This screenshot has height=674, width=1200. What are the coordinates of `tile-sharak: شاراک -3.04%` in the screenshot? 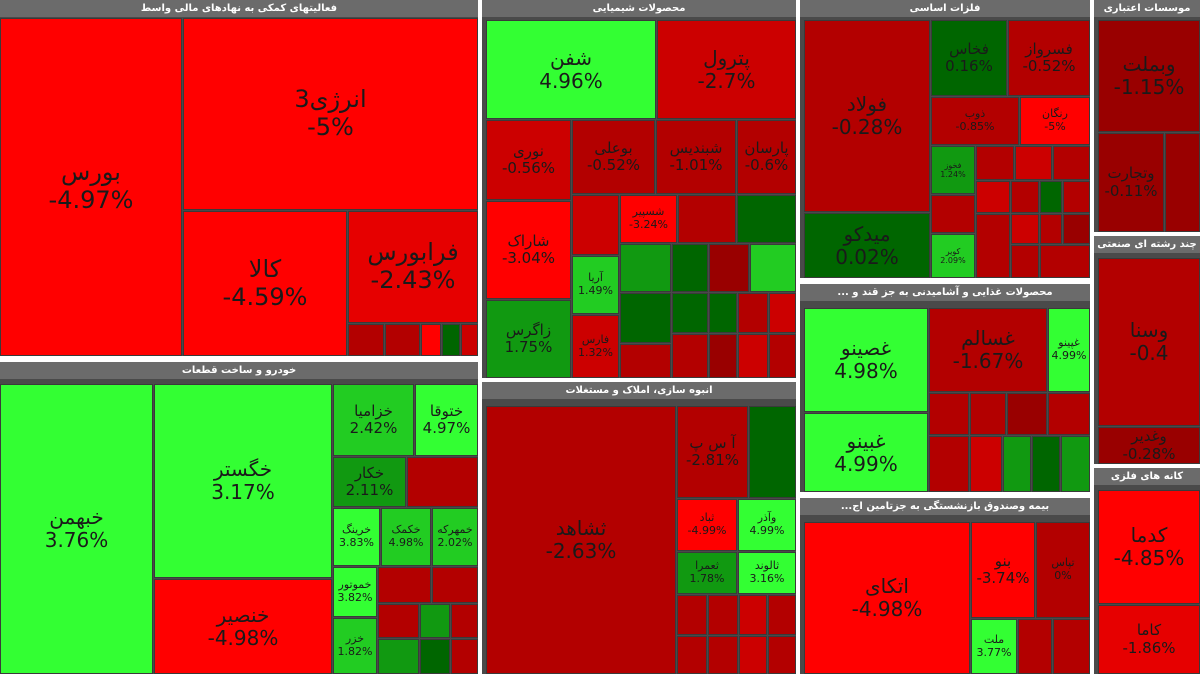 It's located at (528, 250).